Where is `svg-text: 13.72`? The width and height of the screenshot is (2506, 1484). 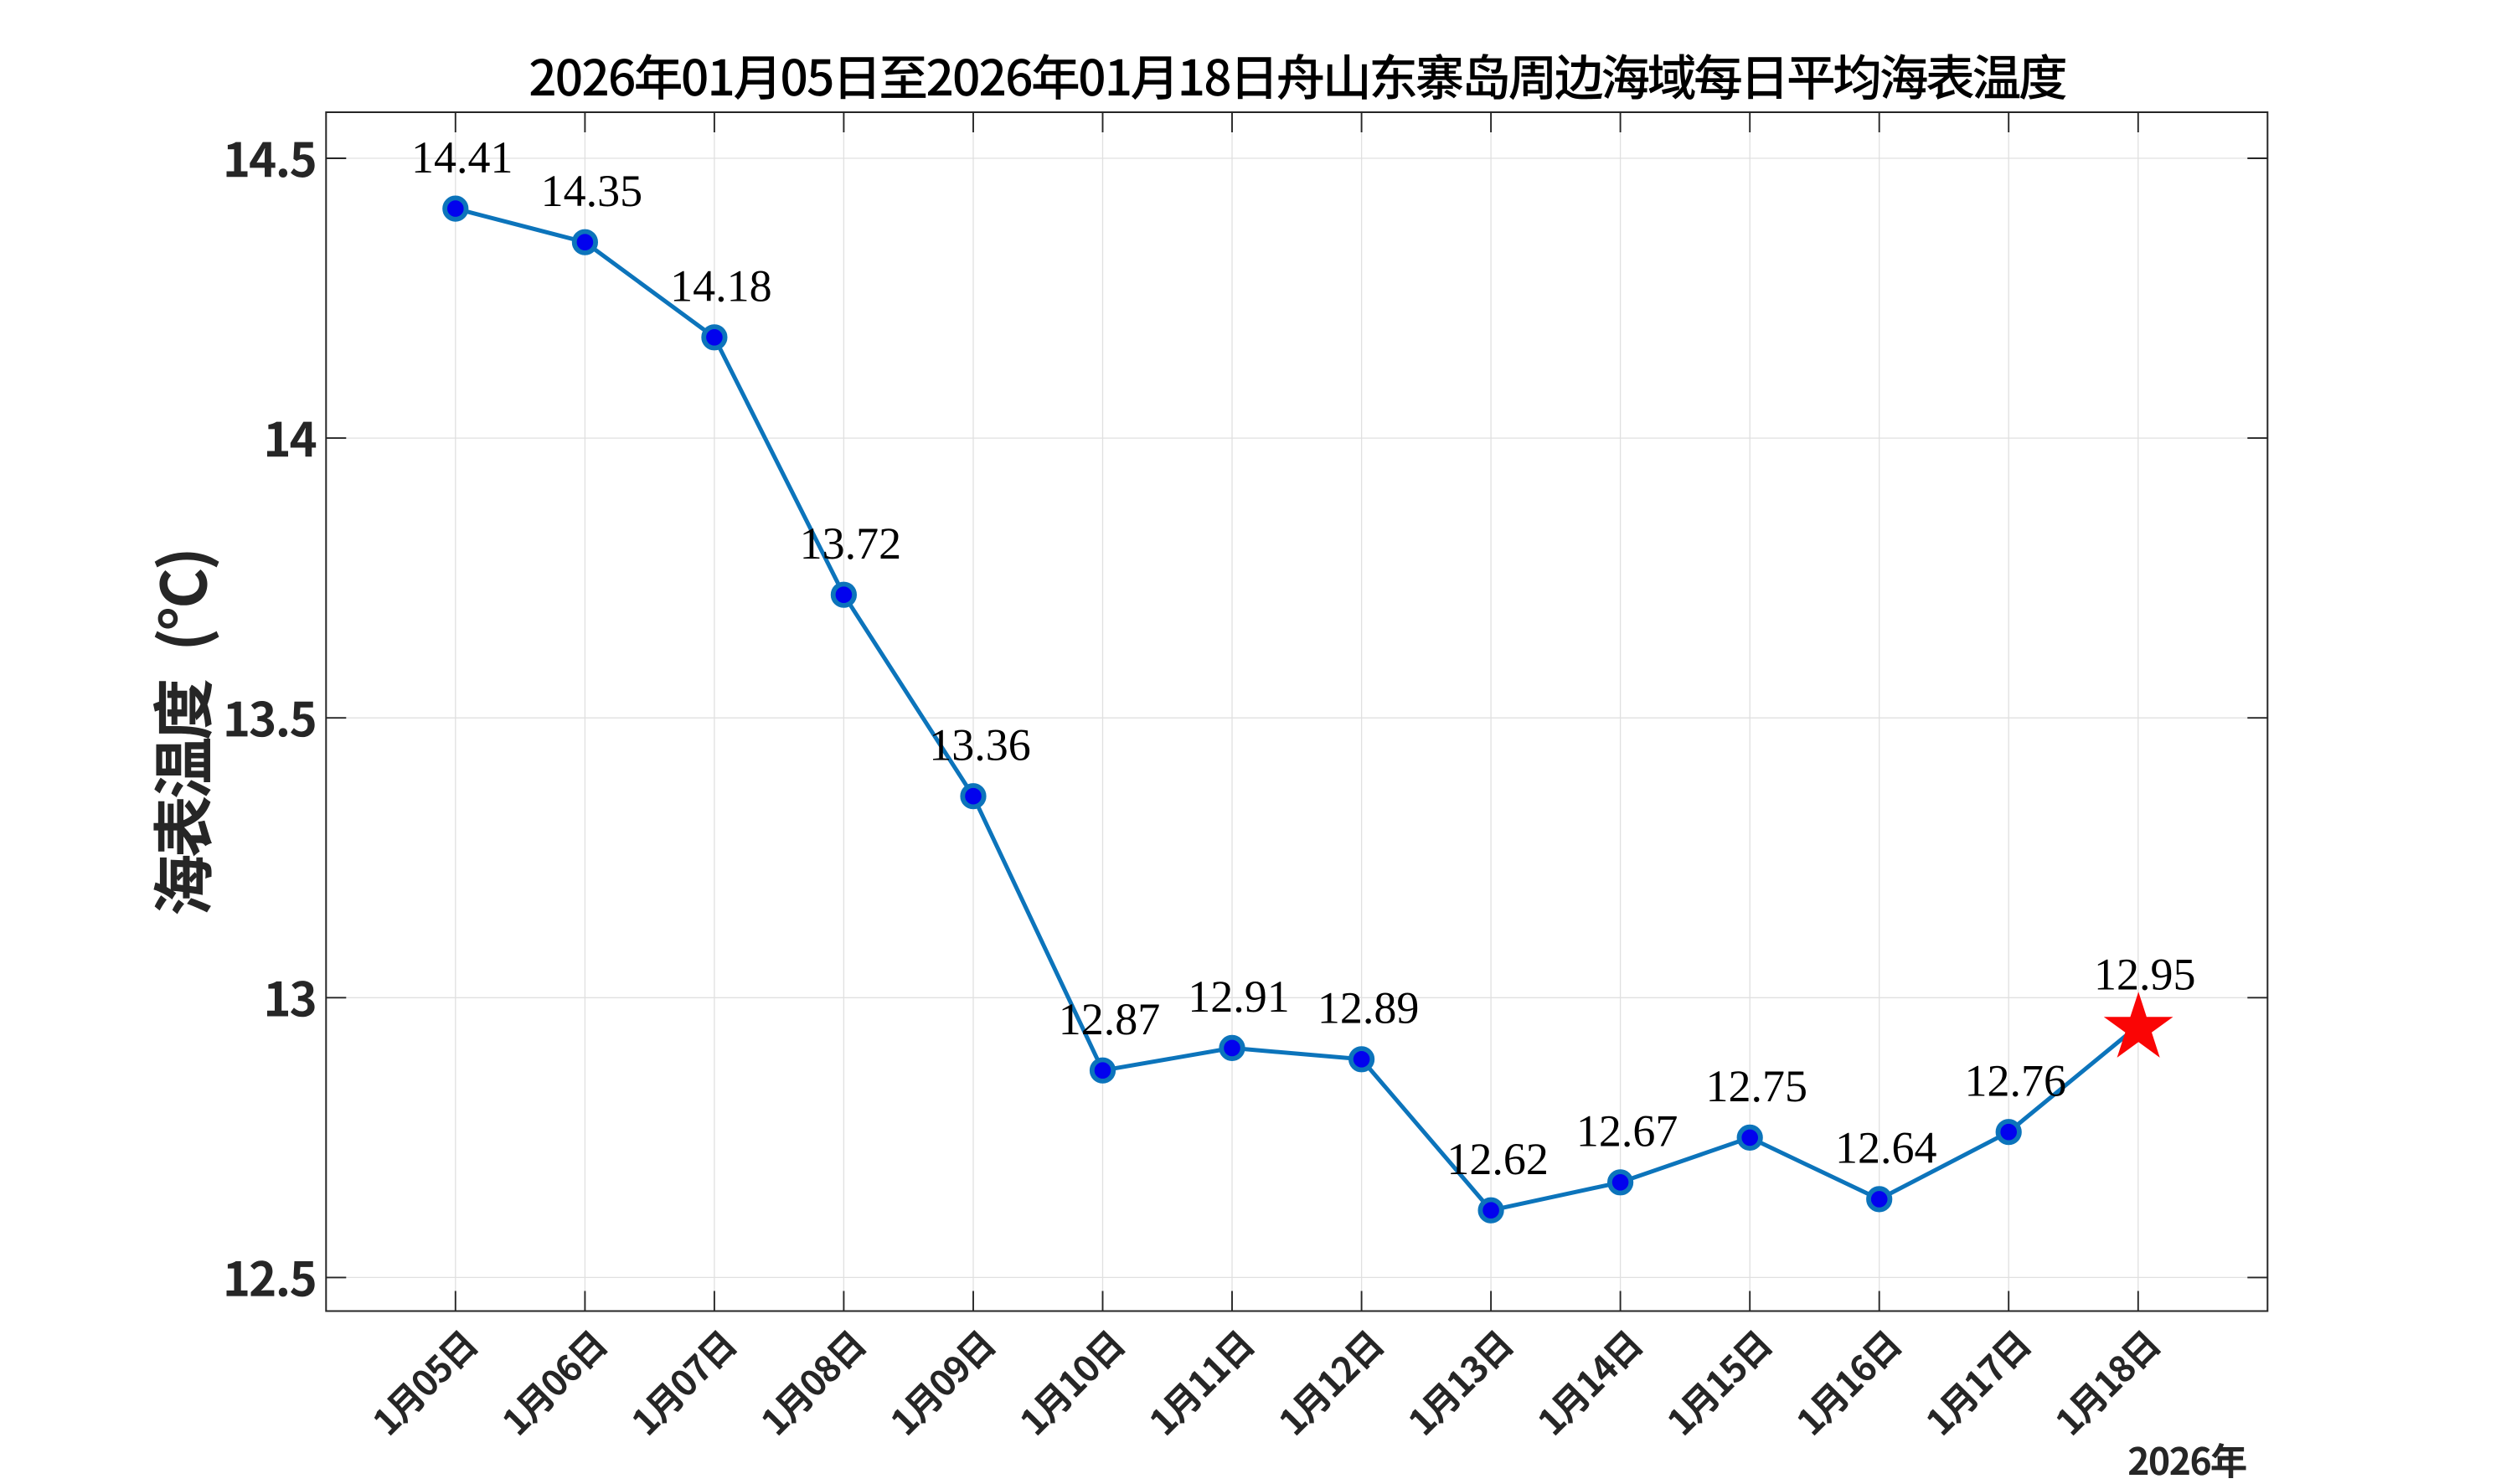
svg-text: 13.72 is located at coordinates (851, 543).